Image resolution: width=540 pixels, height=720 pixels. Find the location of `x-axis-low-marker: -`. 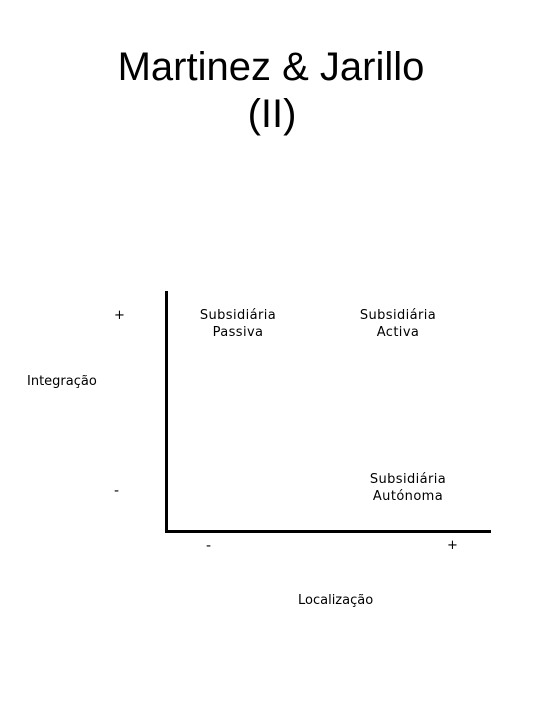

x-axis-low-marker: - is located at coordinates (209, 546).